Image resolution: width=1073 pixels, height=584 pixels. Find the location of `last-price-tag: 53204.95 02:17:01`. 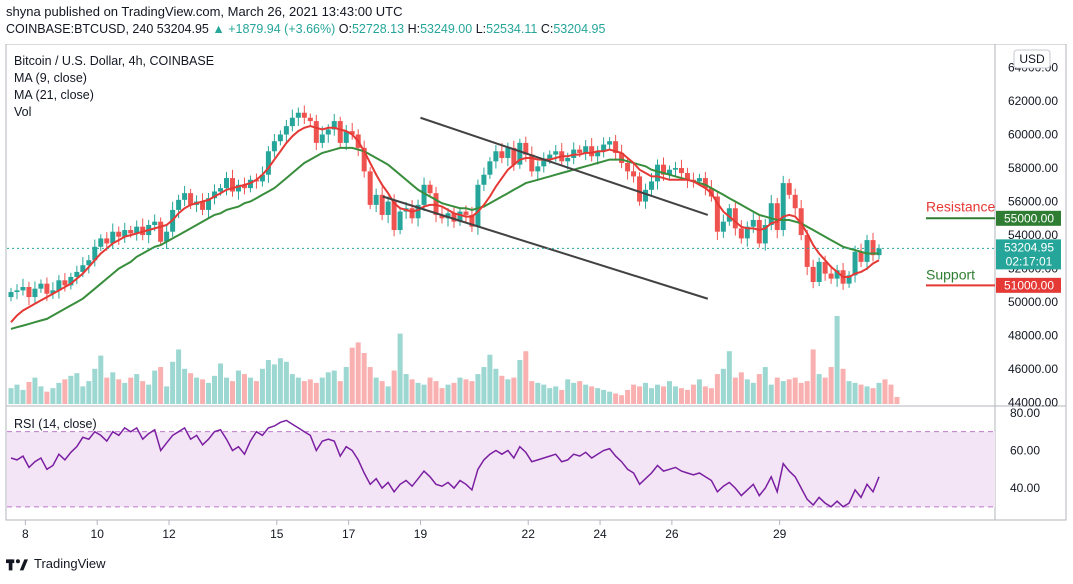

last-price-tag: 53204.95 02:17:01 is located at coordinates (1028, 254).